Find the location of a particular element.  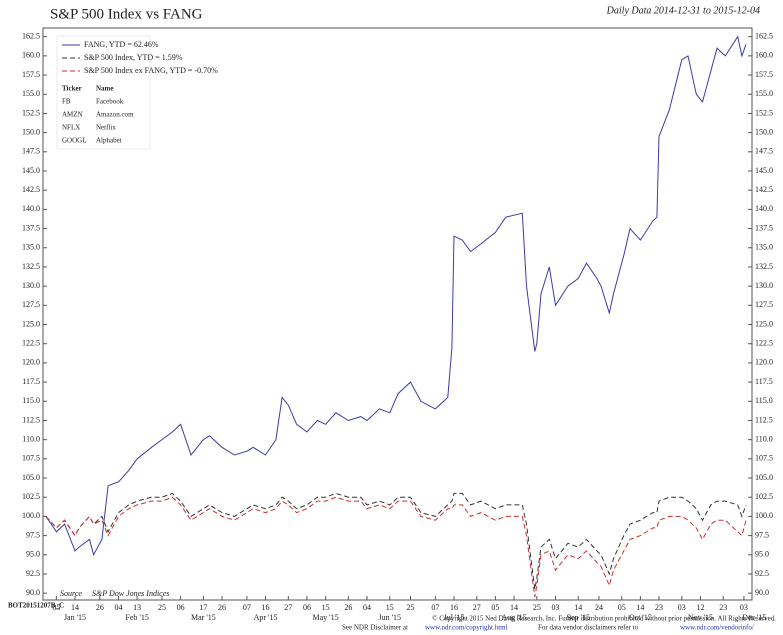

disclaimer-link: www.ndr.com/copyright.html is located at coordinates (466, 628).